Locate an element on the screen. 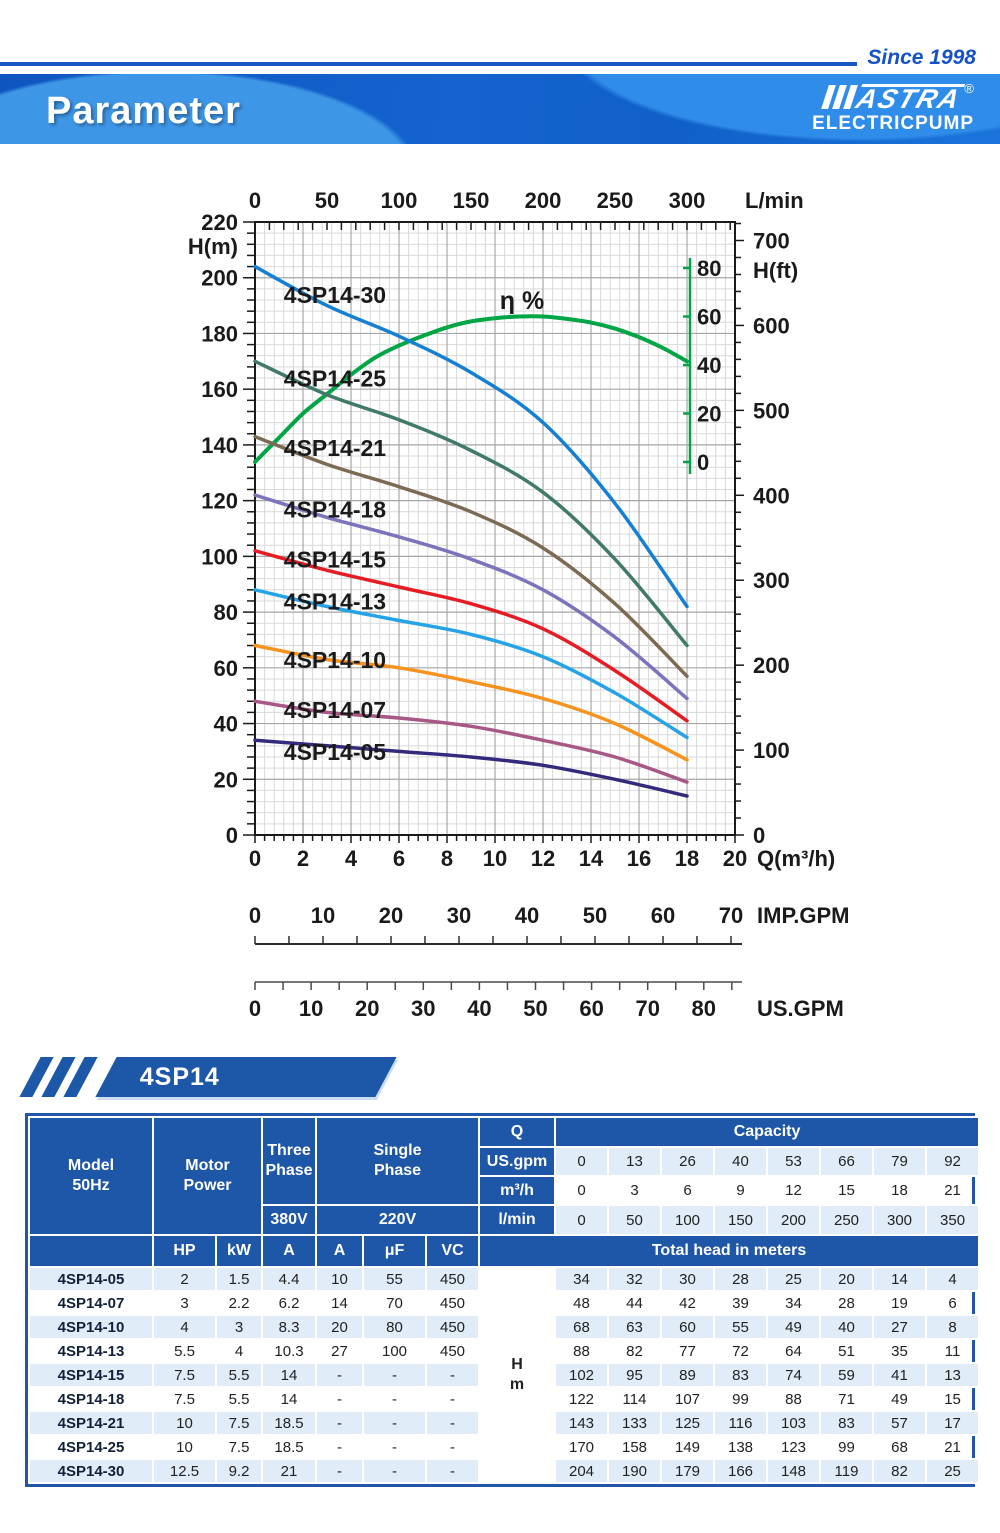 The height and width of the screenshot is (1533, 1000). voltage-380: 380V is located at coordinates (289, 1220).